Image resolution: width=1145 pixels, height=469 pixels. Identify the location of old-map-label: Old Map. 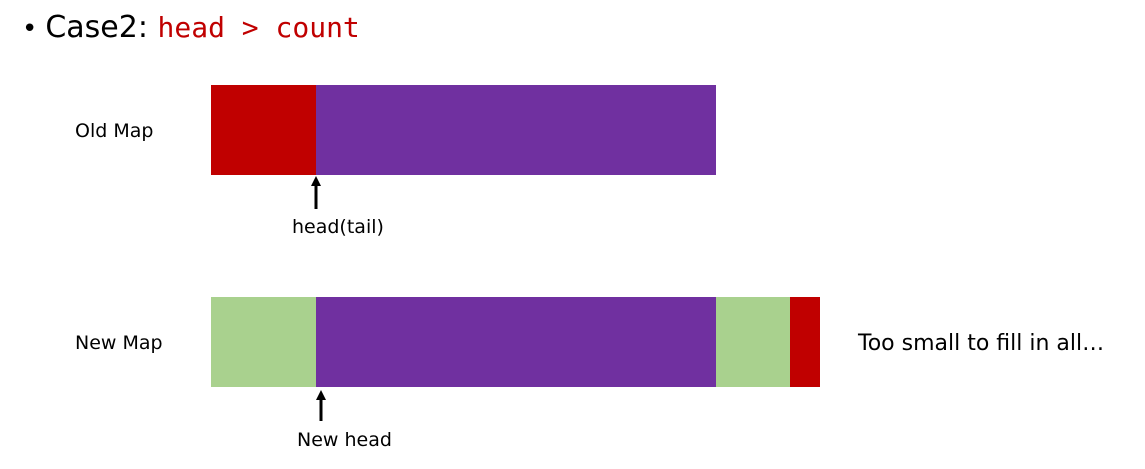
(114, 131).